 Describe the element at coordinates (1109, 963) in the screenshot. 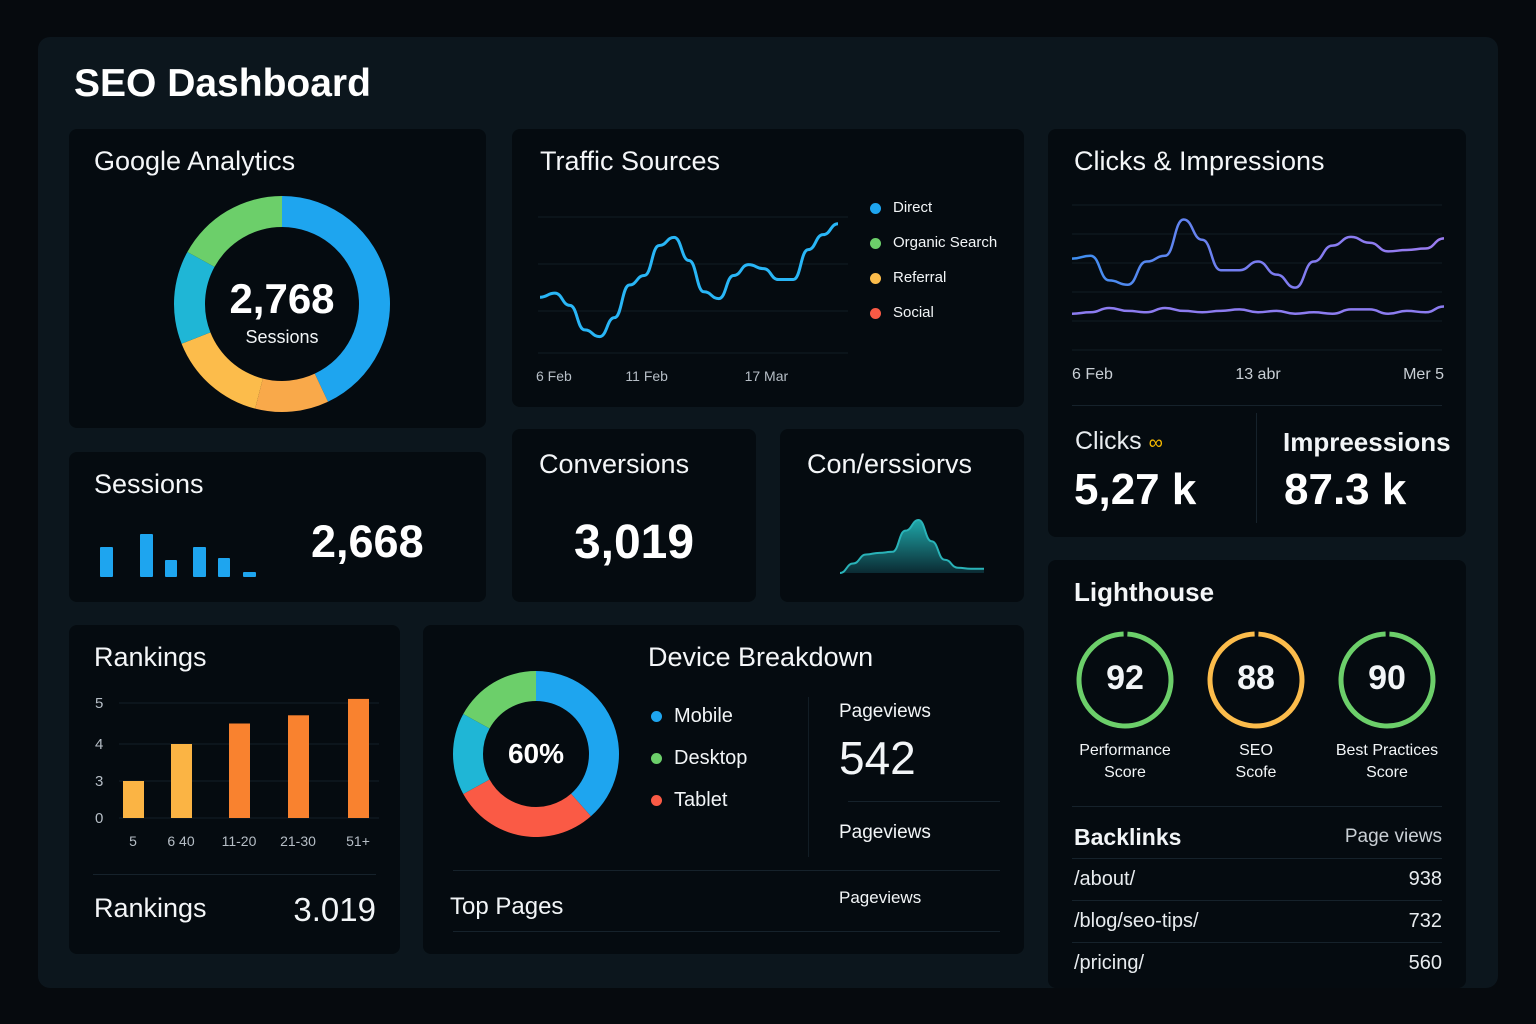

I see `backlink-path: /pricing/` at that location.